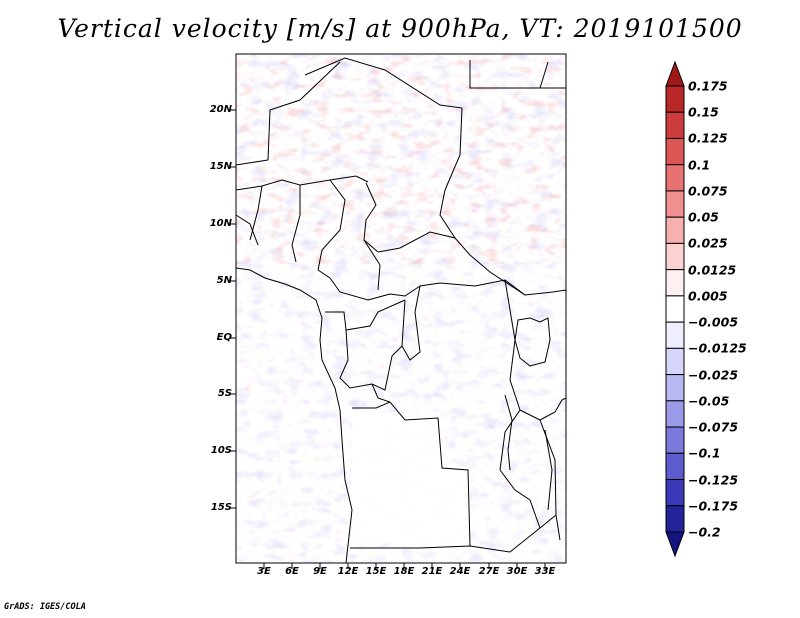 The image size is (800, 618). Describe the element at coordinates (224, 280) in the screenshot. I see `lat-label: 5N` at that location.